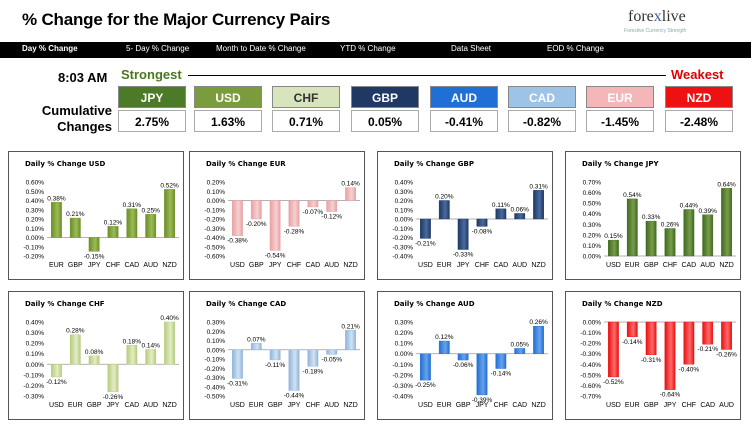  Describe the element at coordinates (434, 304) in the screenshot. I see `chart-title: Daily % Change AUD` at that location.